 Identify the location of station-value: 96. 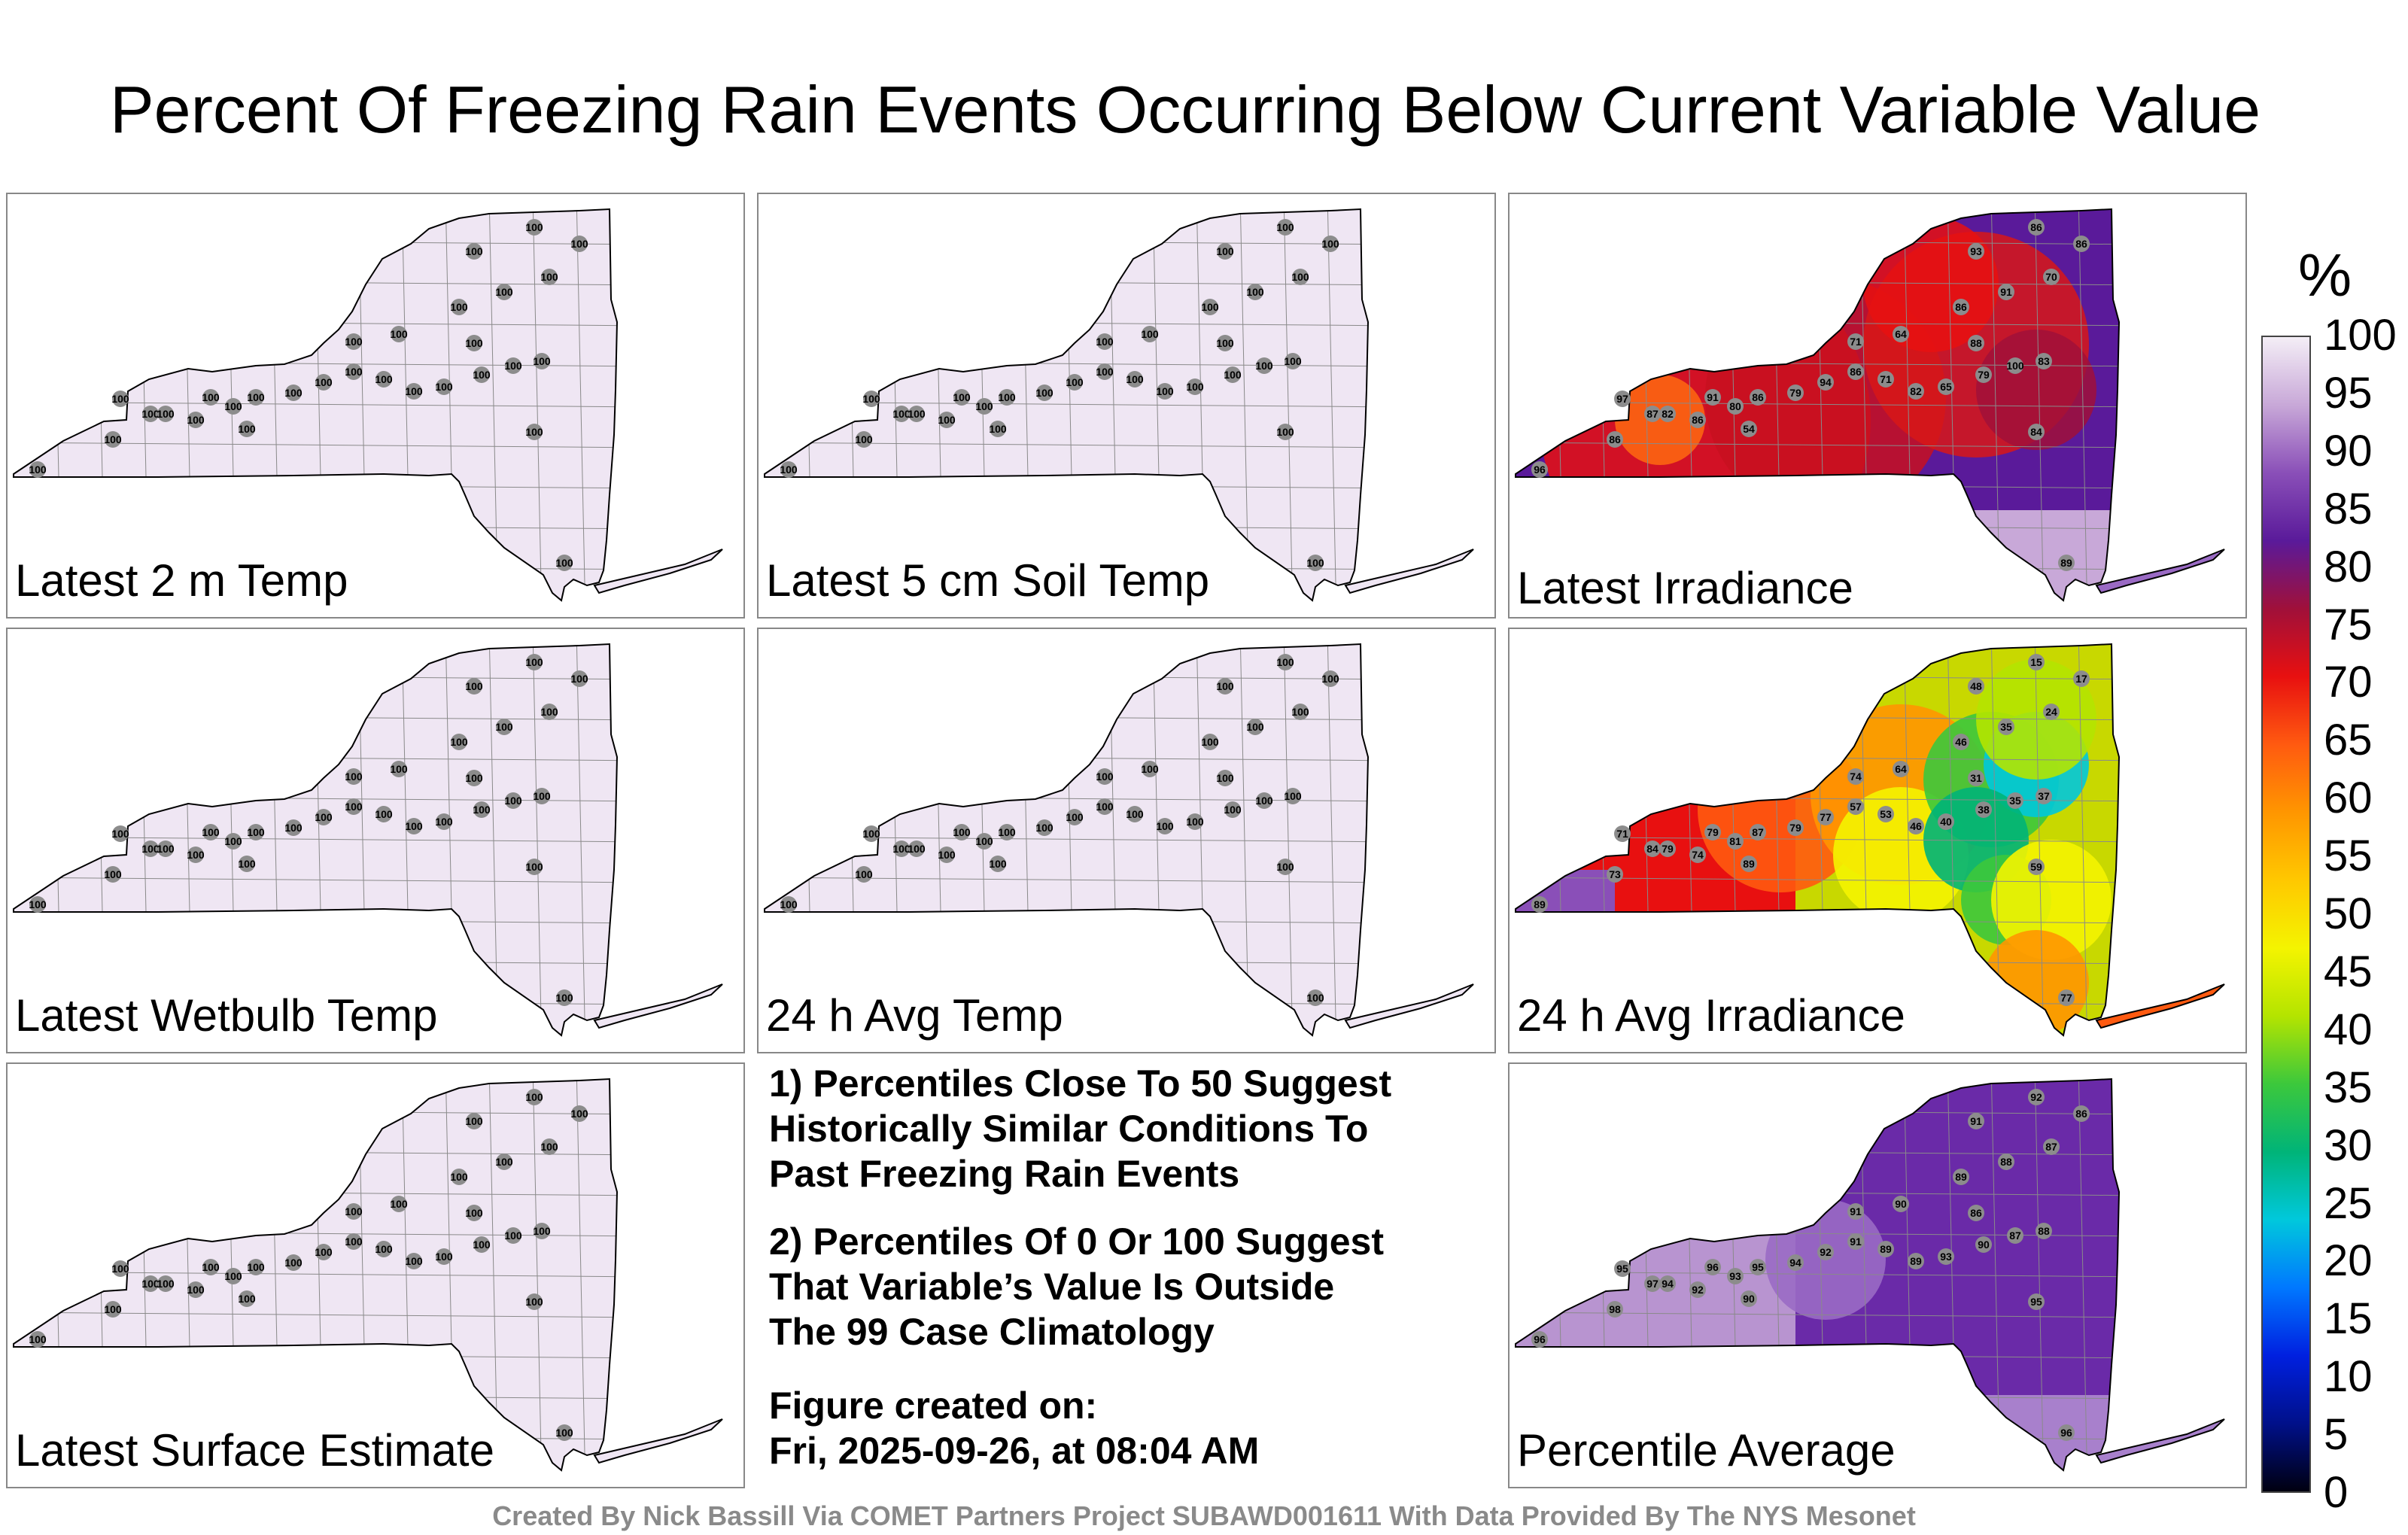
(1713, 1267).